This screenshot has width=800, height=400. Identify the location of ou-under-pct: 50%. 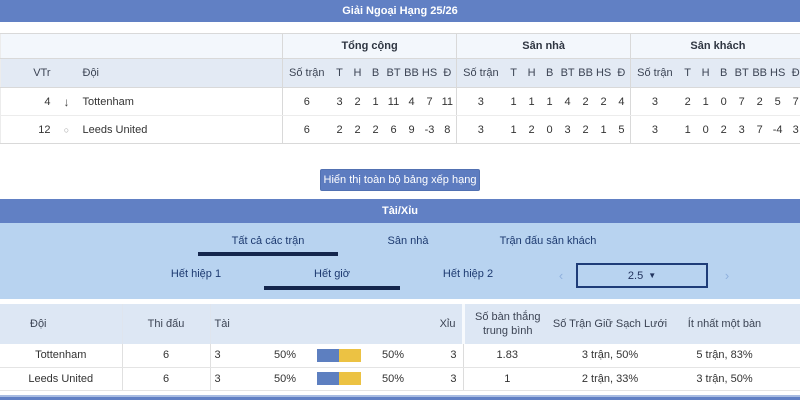
(393, 379).